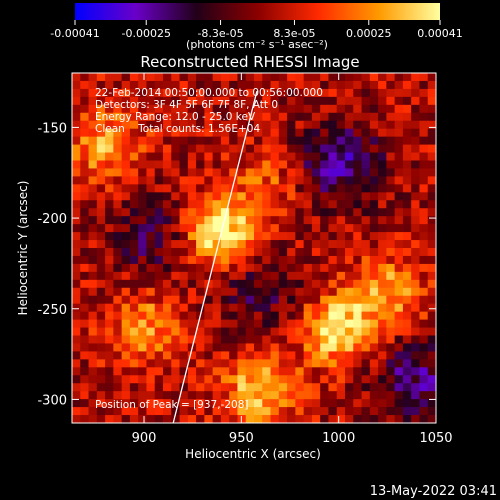 The height and width of the screenshot is (500, 500). Describe the element at coordinates (52, 128) in the screenshot. I see `y-tick-label: -150` at that location.